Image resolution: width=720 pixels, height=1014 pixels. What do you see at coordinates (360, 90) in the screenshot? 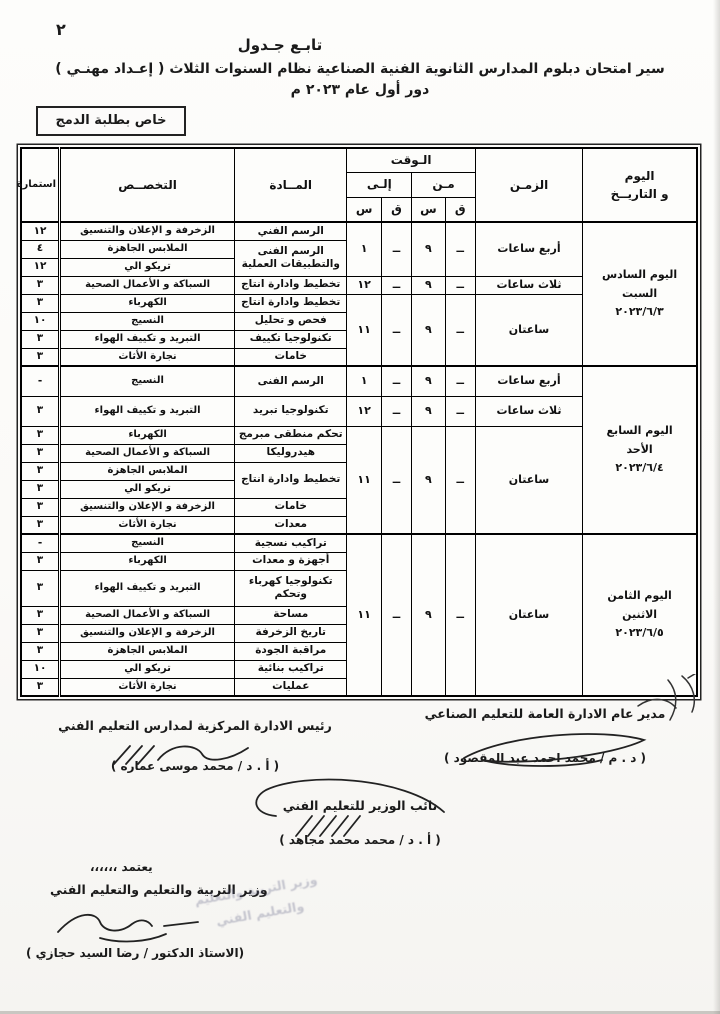
I see `title-session: دور أول عام ٢٠٢٣ م` at bounding box center [360, 90].